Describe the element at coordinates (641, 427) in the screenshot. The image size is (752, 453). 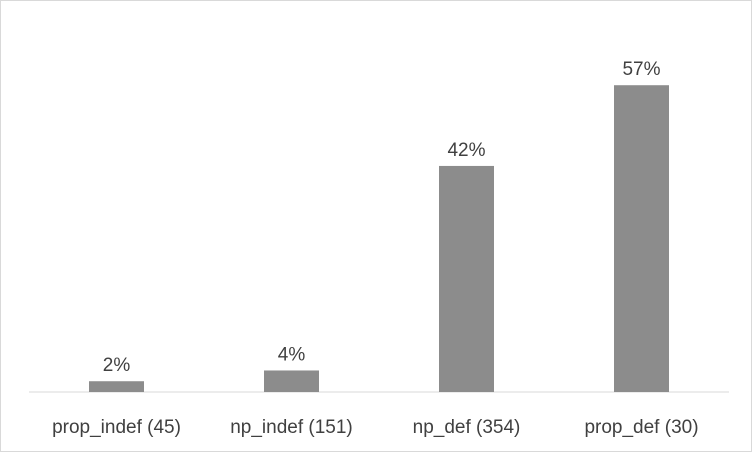
I see `x-tick-label-4: prop_def (30)` at that location.